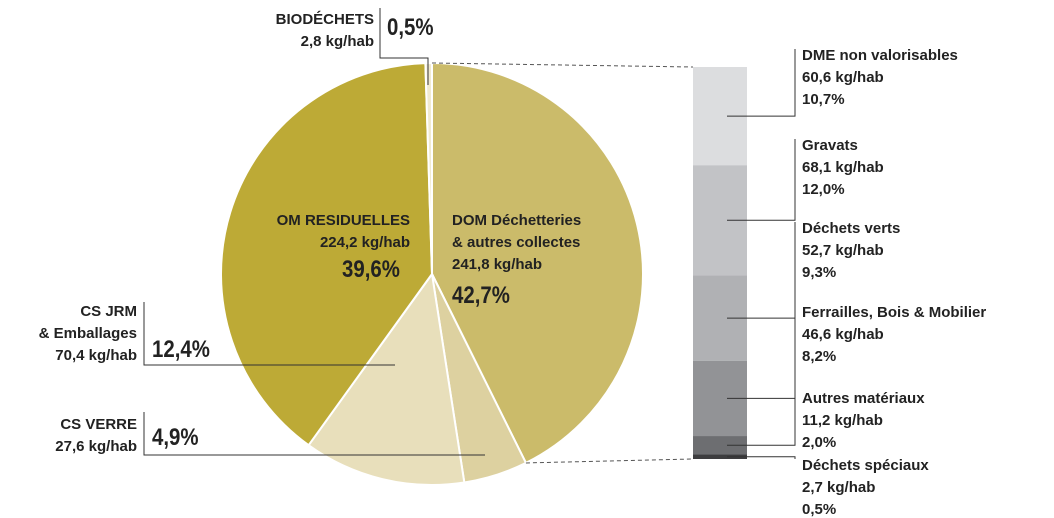  Describe the element at coordinates (843, 167) in the screenshot. I see `segment-sublabel: 68,1 kg/hab` at that location.